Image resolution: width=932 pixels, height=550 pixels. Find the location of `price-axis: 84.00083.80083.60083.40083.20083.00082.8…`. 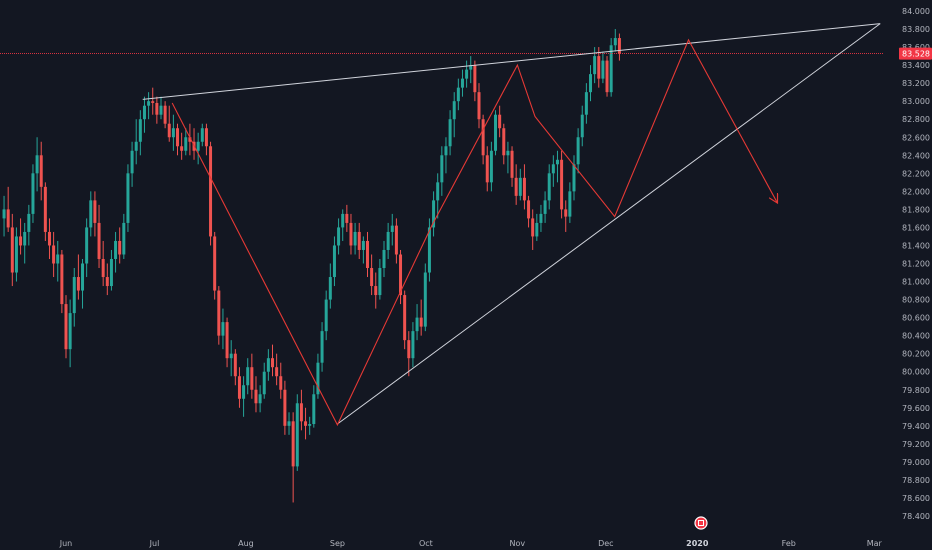

price-axis: 84.00083.80083.60083.40083.20083.00082.8… is located at coordinates (915, 264).